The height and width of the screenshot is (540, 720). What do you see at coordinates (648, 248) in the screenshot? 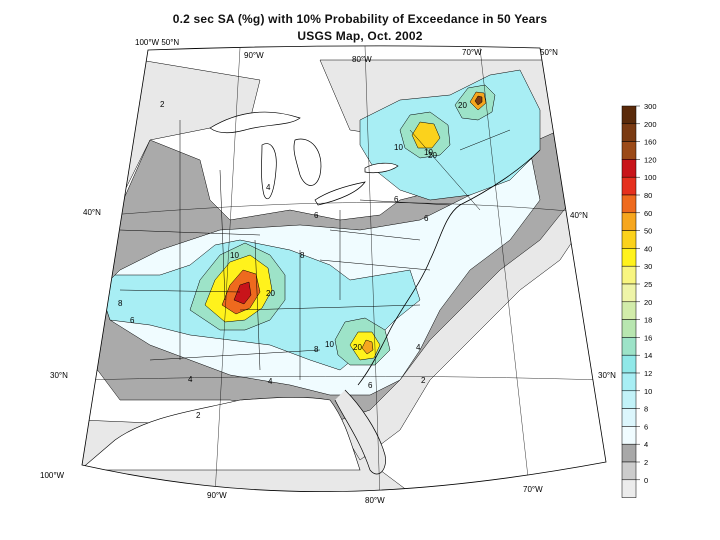
I see `legend-label: 40` at bounding box center [648, 248].